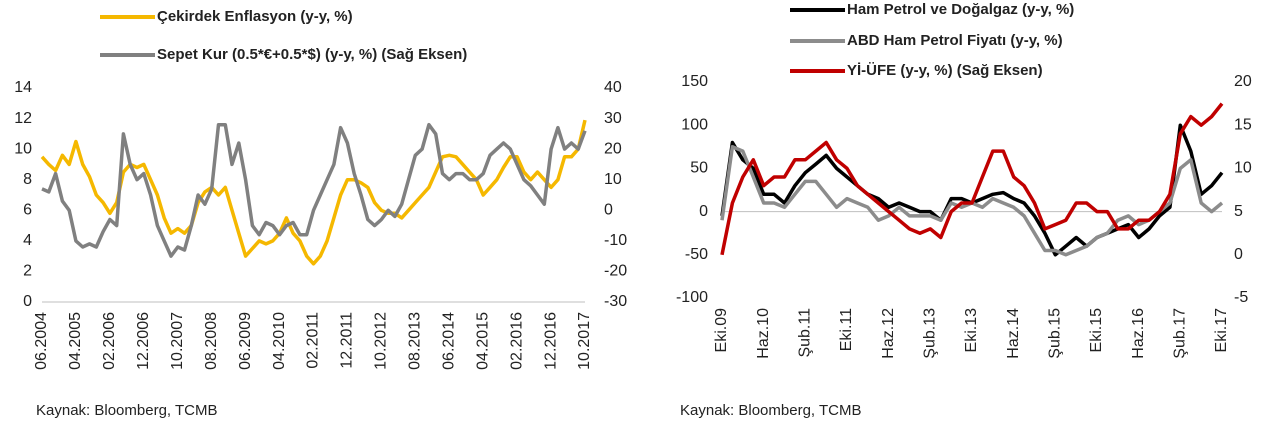 The image size is (1269, 428). I want to click on legend-label: Ham Petrol ve Doğalgaz (y-y, %), so click(960, 9).